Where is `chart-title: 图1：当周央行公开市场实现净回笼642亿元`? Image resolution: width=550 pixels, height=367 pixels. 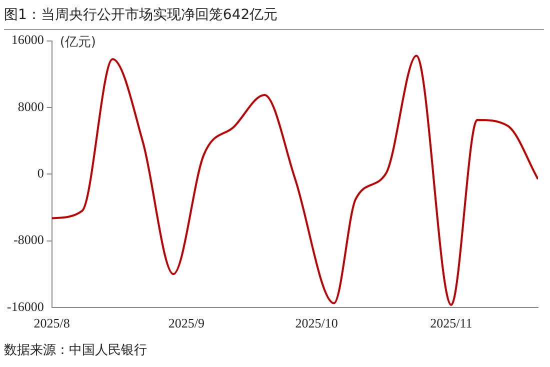
chart-title: 图1：当周央行公开市场实现净回笼642亿元 is located at coordinates (274, 18).